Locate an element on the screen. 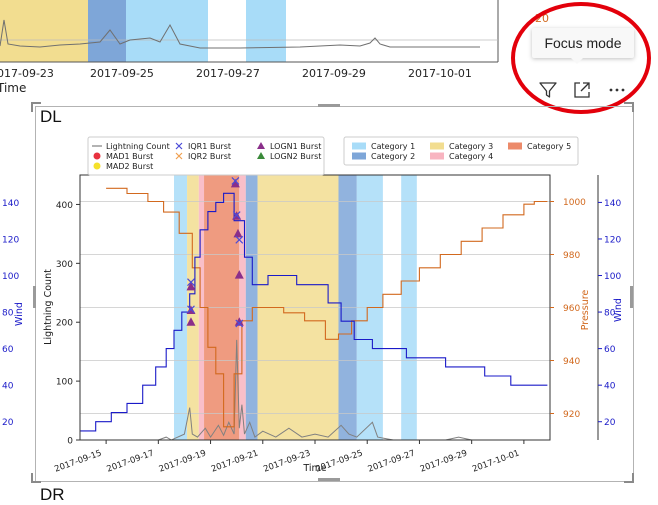  focus-mode-icon is located at coordinates (582, 90).